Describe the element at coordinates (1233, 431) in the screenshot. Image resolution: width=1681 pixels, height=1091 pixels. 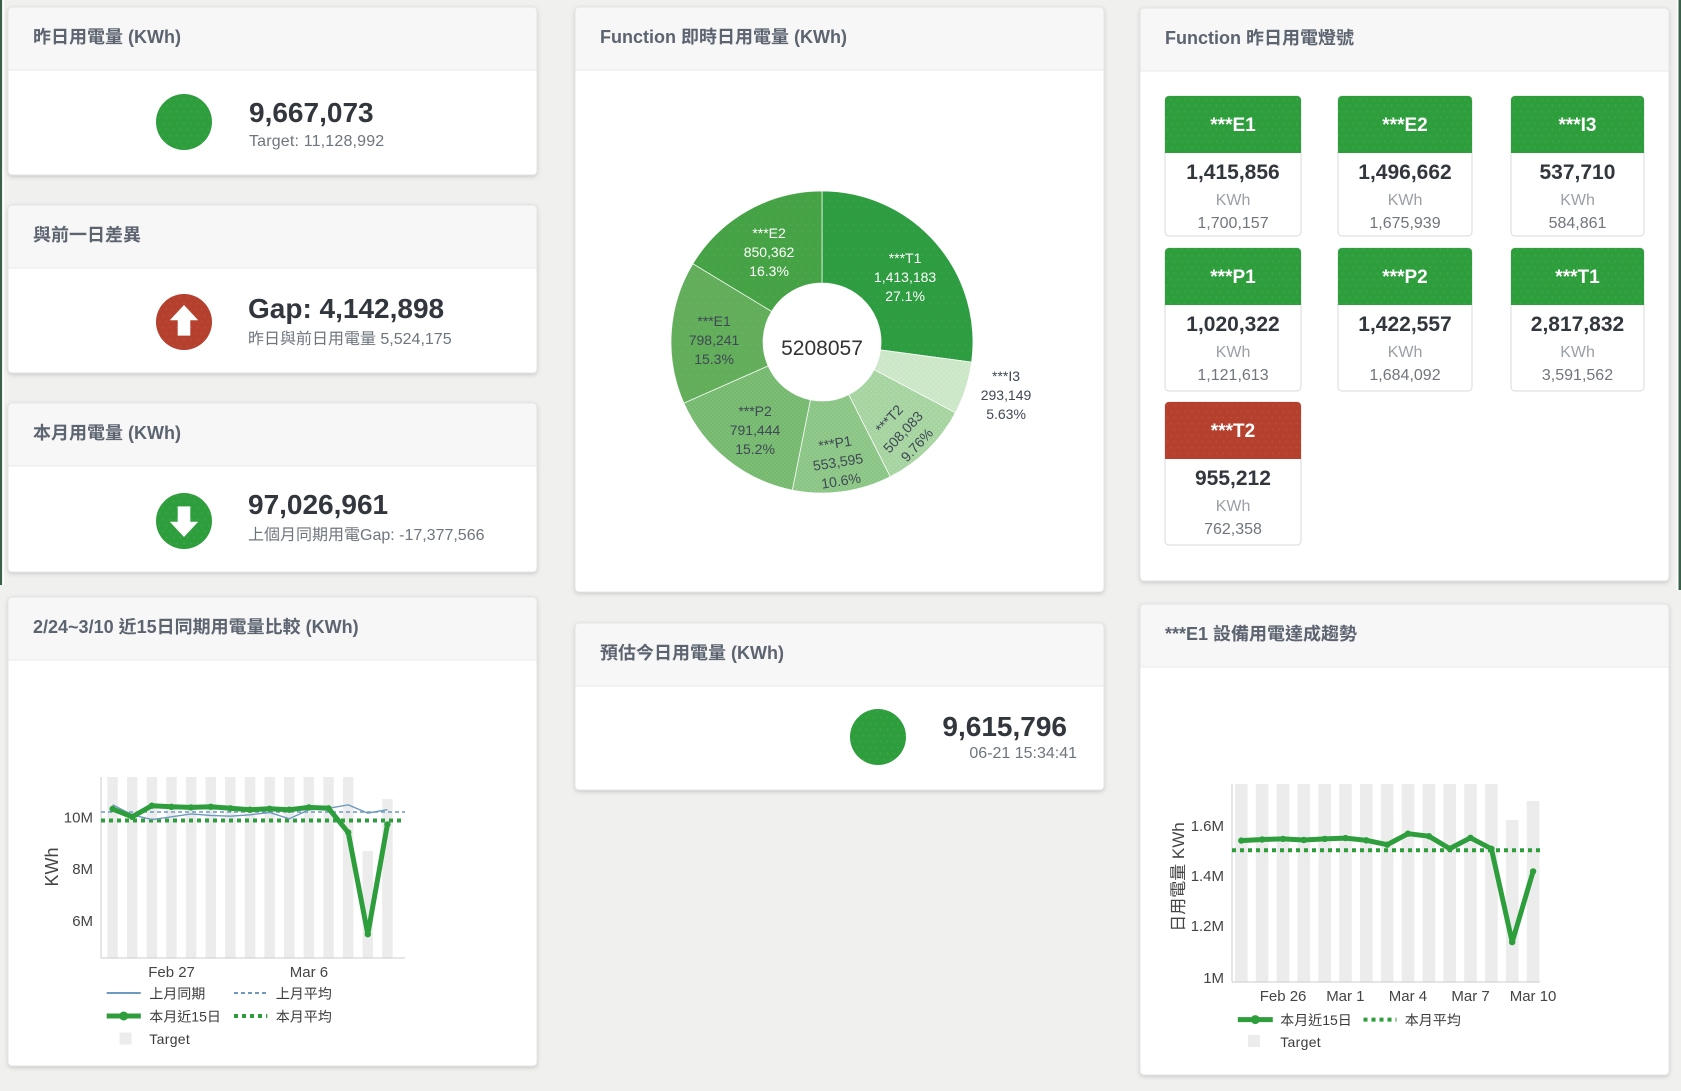
I see `svg-text: ***T2` at that location.